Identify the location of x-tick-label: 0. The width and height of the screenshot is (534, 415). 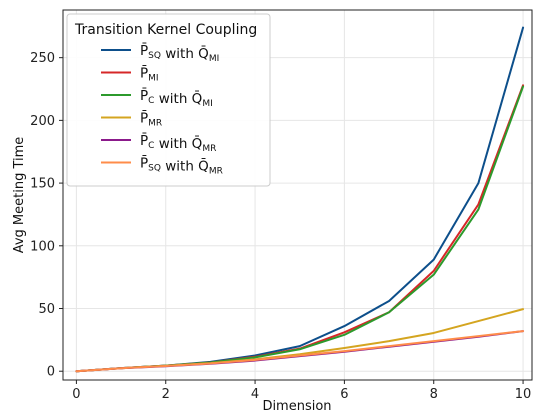
(76, 394).